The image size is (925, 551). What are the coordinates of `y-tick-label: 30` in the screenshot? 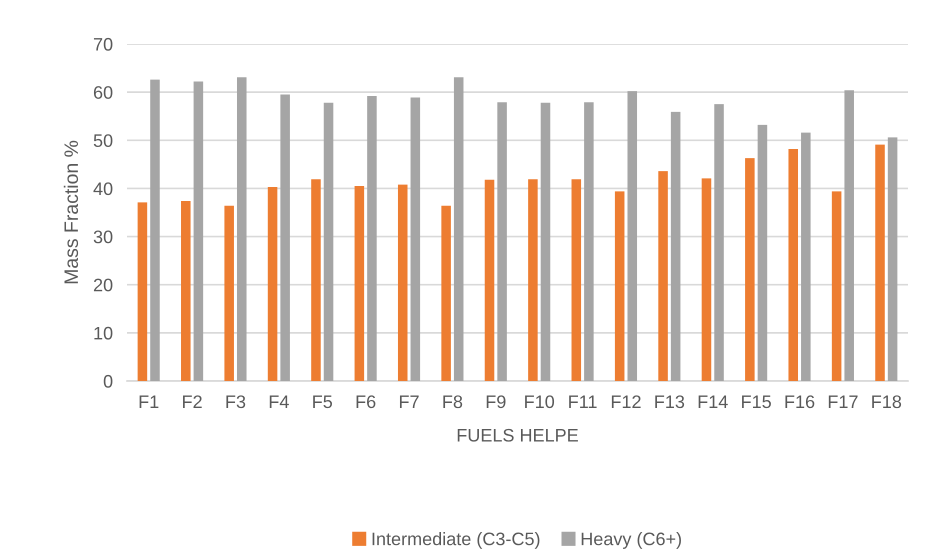 It's located at (103, 237).